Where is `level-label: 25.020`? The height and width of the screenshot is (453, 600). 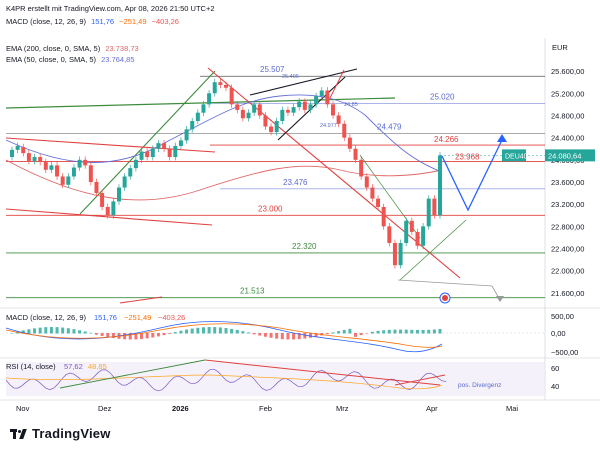 level-label: 25.020 is located at coordinates (442, 96).